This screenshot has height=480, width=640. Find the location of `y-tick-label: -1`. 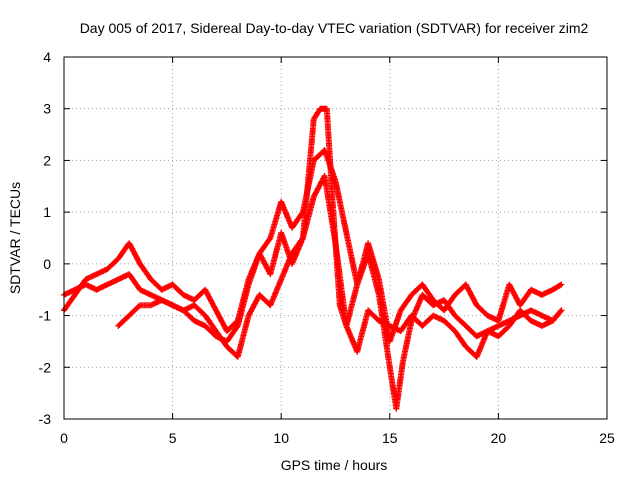

y-tick-label: -1 is located at coordinates (45, 316).